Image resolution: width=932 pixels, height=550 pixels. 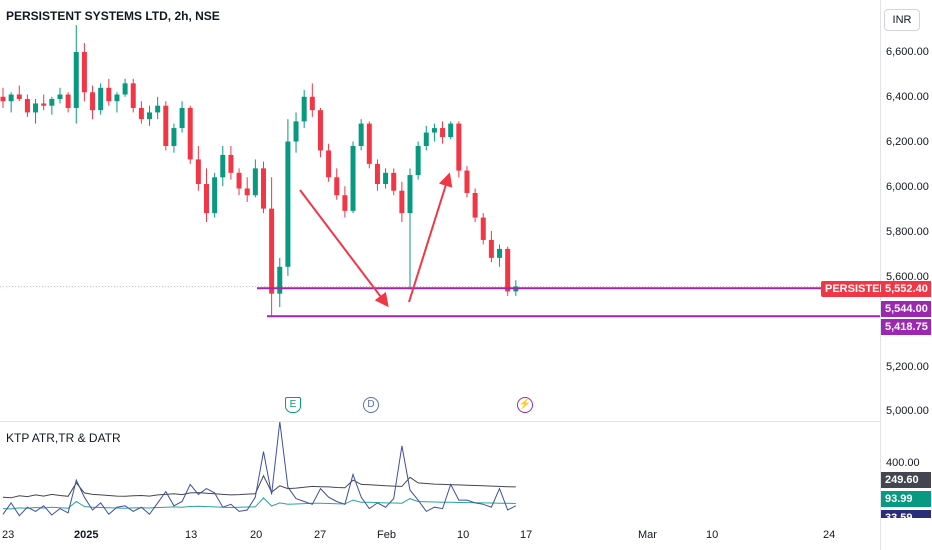 I want to click on datr-series-line, so click(x=259, y=486).